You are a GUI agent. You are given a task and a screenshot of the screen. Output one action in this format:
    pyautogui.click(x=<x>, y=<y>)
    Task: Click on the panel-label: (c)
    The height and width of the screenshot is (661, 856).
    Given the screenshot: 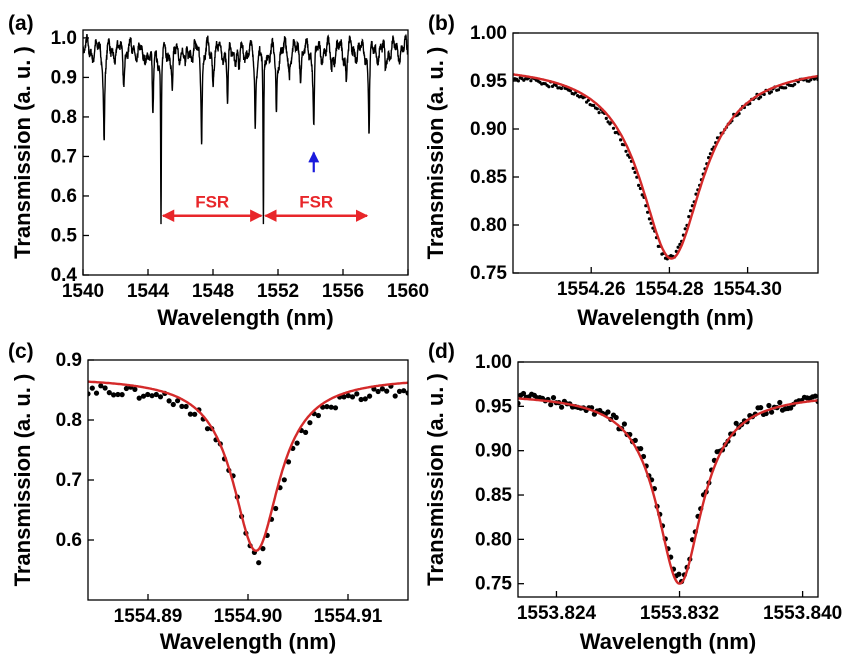 What is the action you would take?
    pyautogui.click(x=21, y=351)
    